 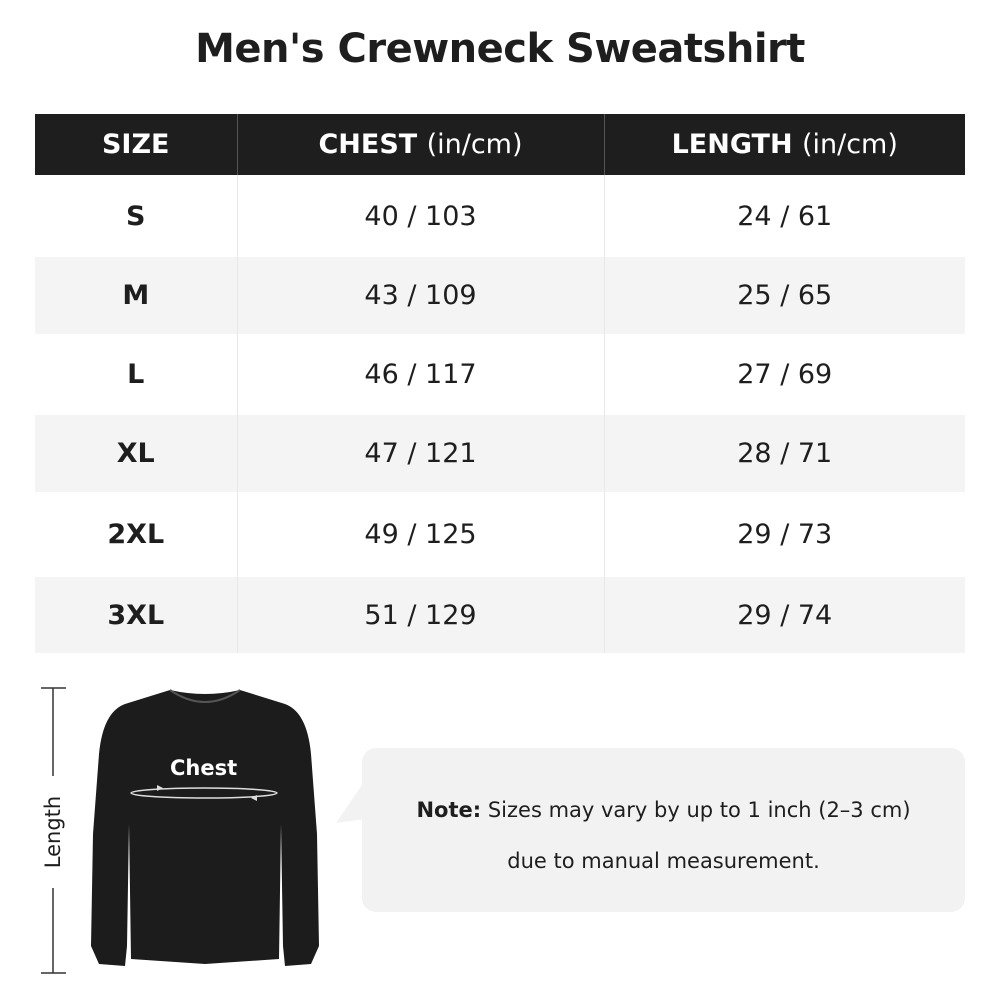 What do you see at coordinates (500, 49) in the screenshot?
I see `page-title: Men's Crewneck Sweatshirt` at bounding box center [500, 49].